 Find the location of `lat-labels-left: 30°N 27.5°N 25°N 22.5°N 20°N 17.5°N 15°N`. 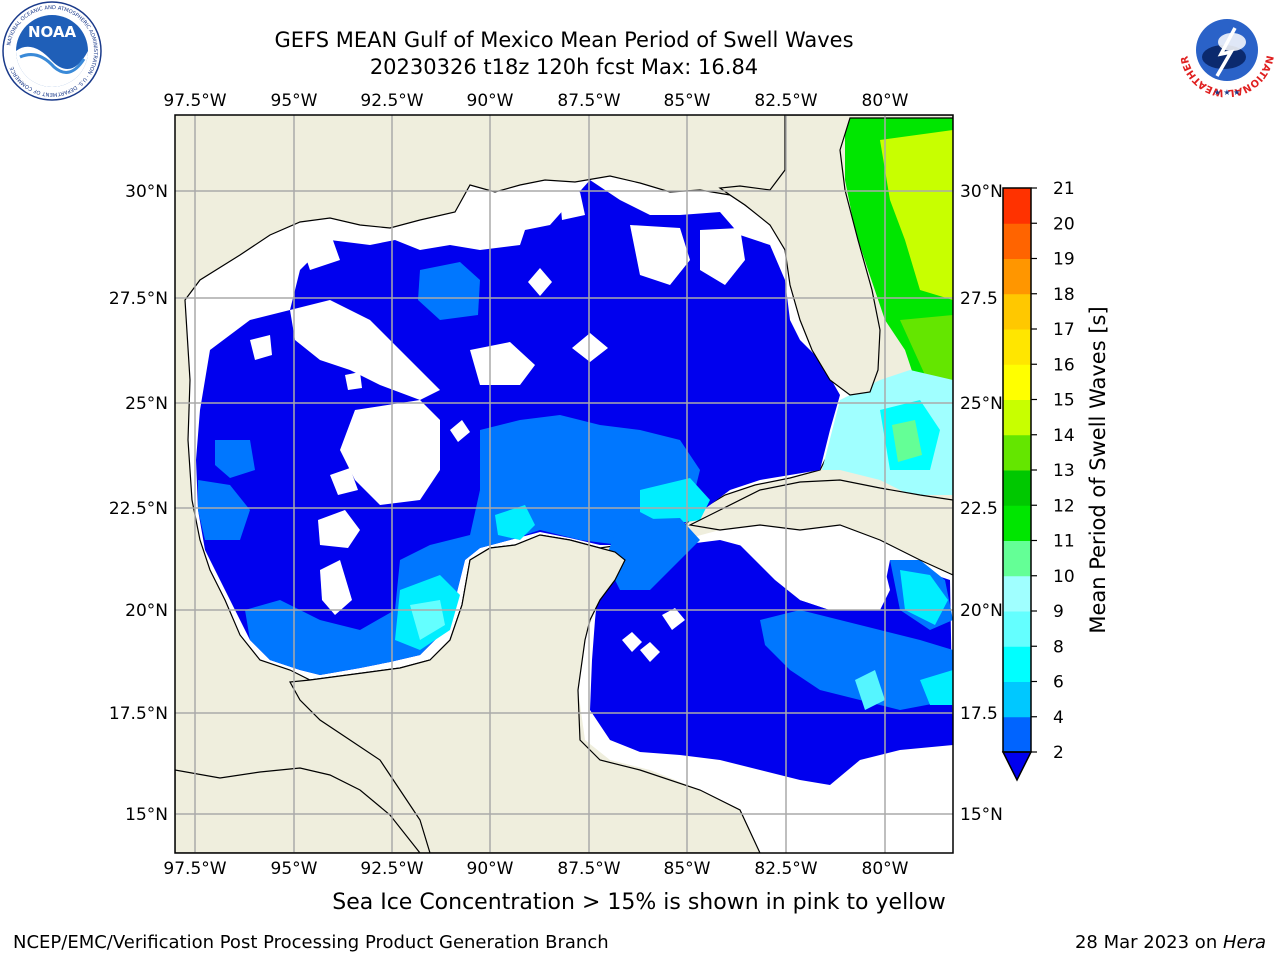

lat-labels-left: 30°N 27.5°N 25°N 22.5°N 20°N 17.5°N 15°N is located at coordinates (138, 503).